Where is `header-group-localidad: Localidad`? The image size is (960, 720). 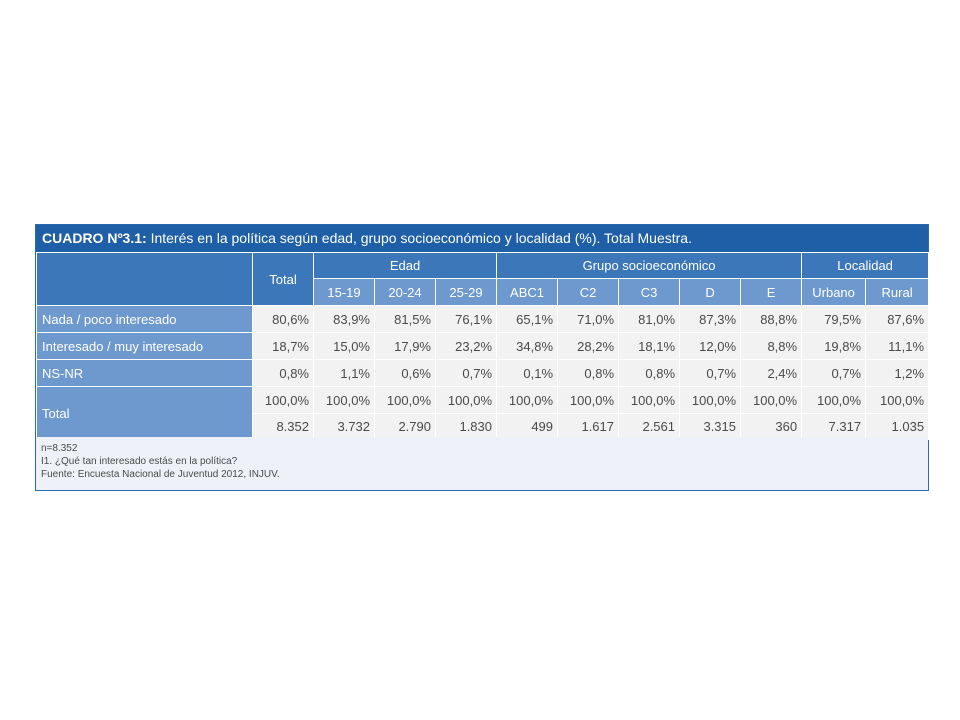
header-group-localidad: Localidad is located at coordinates (865, 265).